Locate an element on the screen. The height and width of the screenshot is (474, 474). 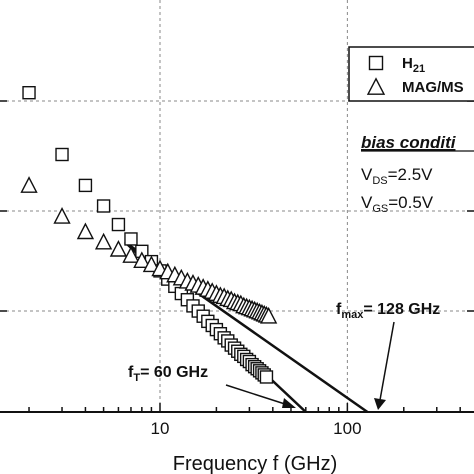
legend: H21 MAG/MS is located at coordinates (411, 74).